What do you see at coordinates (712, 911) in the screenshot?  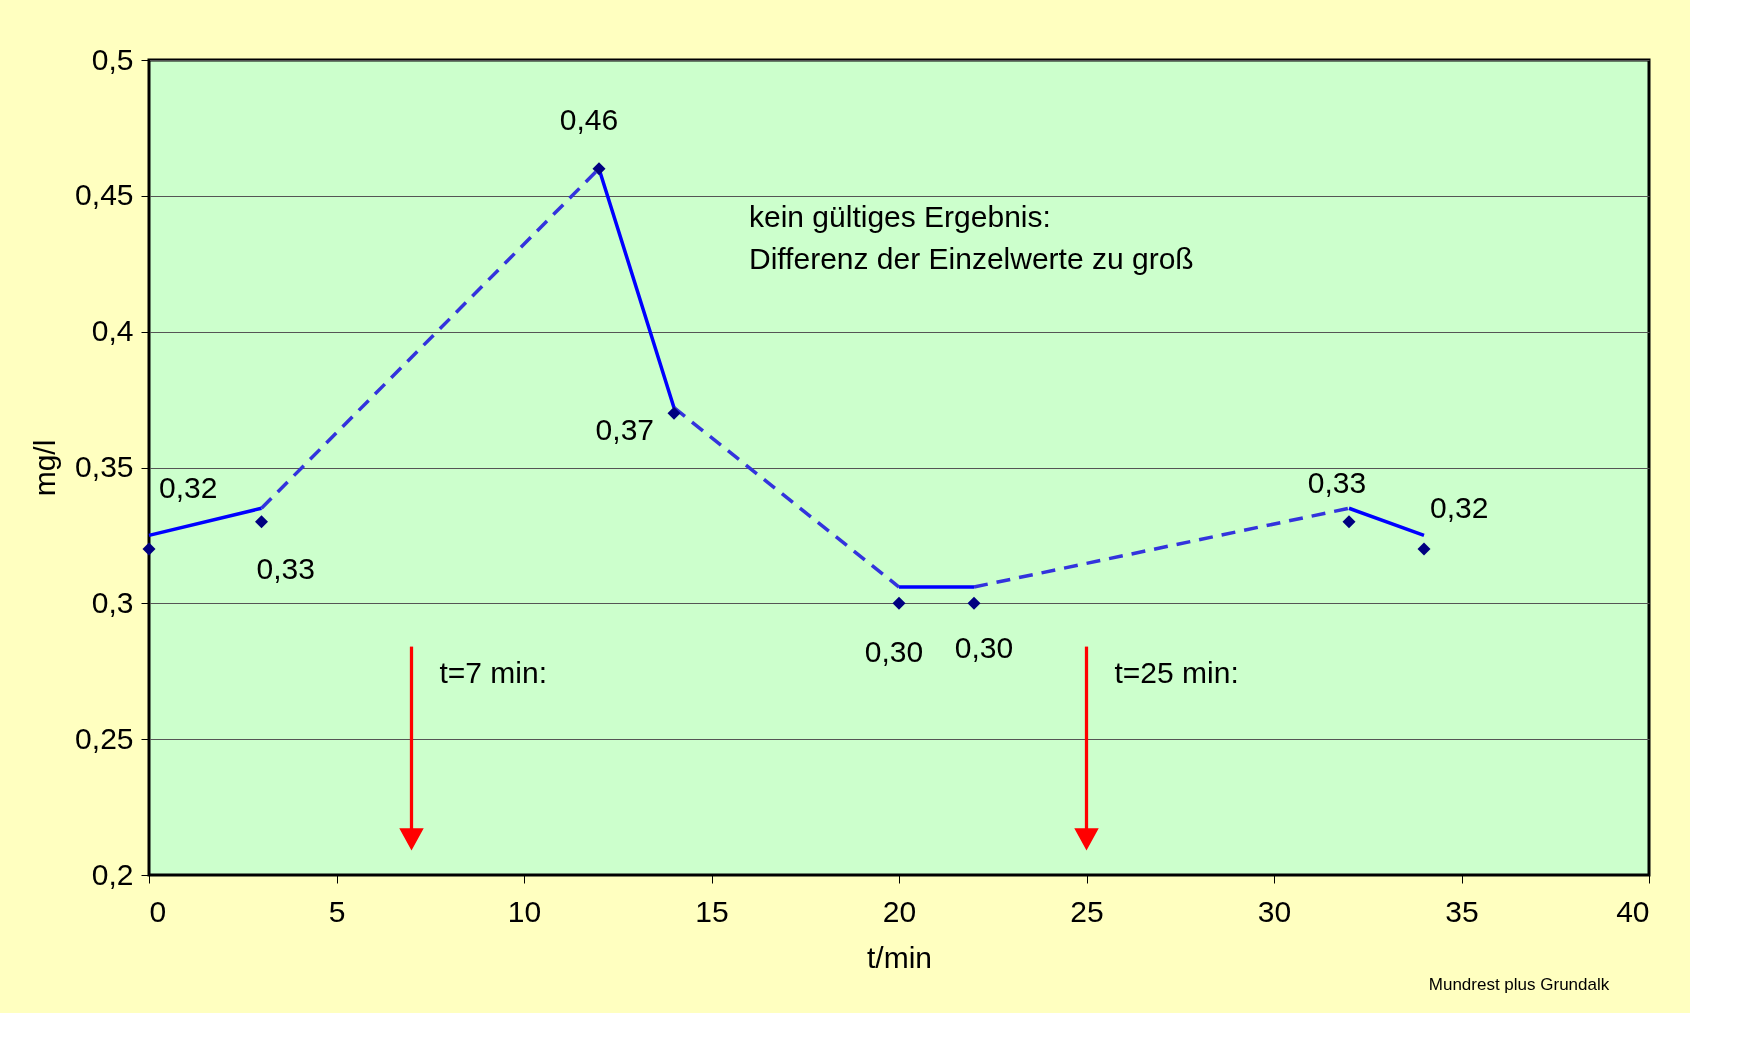 I see `x-tick-label: 15` at bounding box center [712, 911].